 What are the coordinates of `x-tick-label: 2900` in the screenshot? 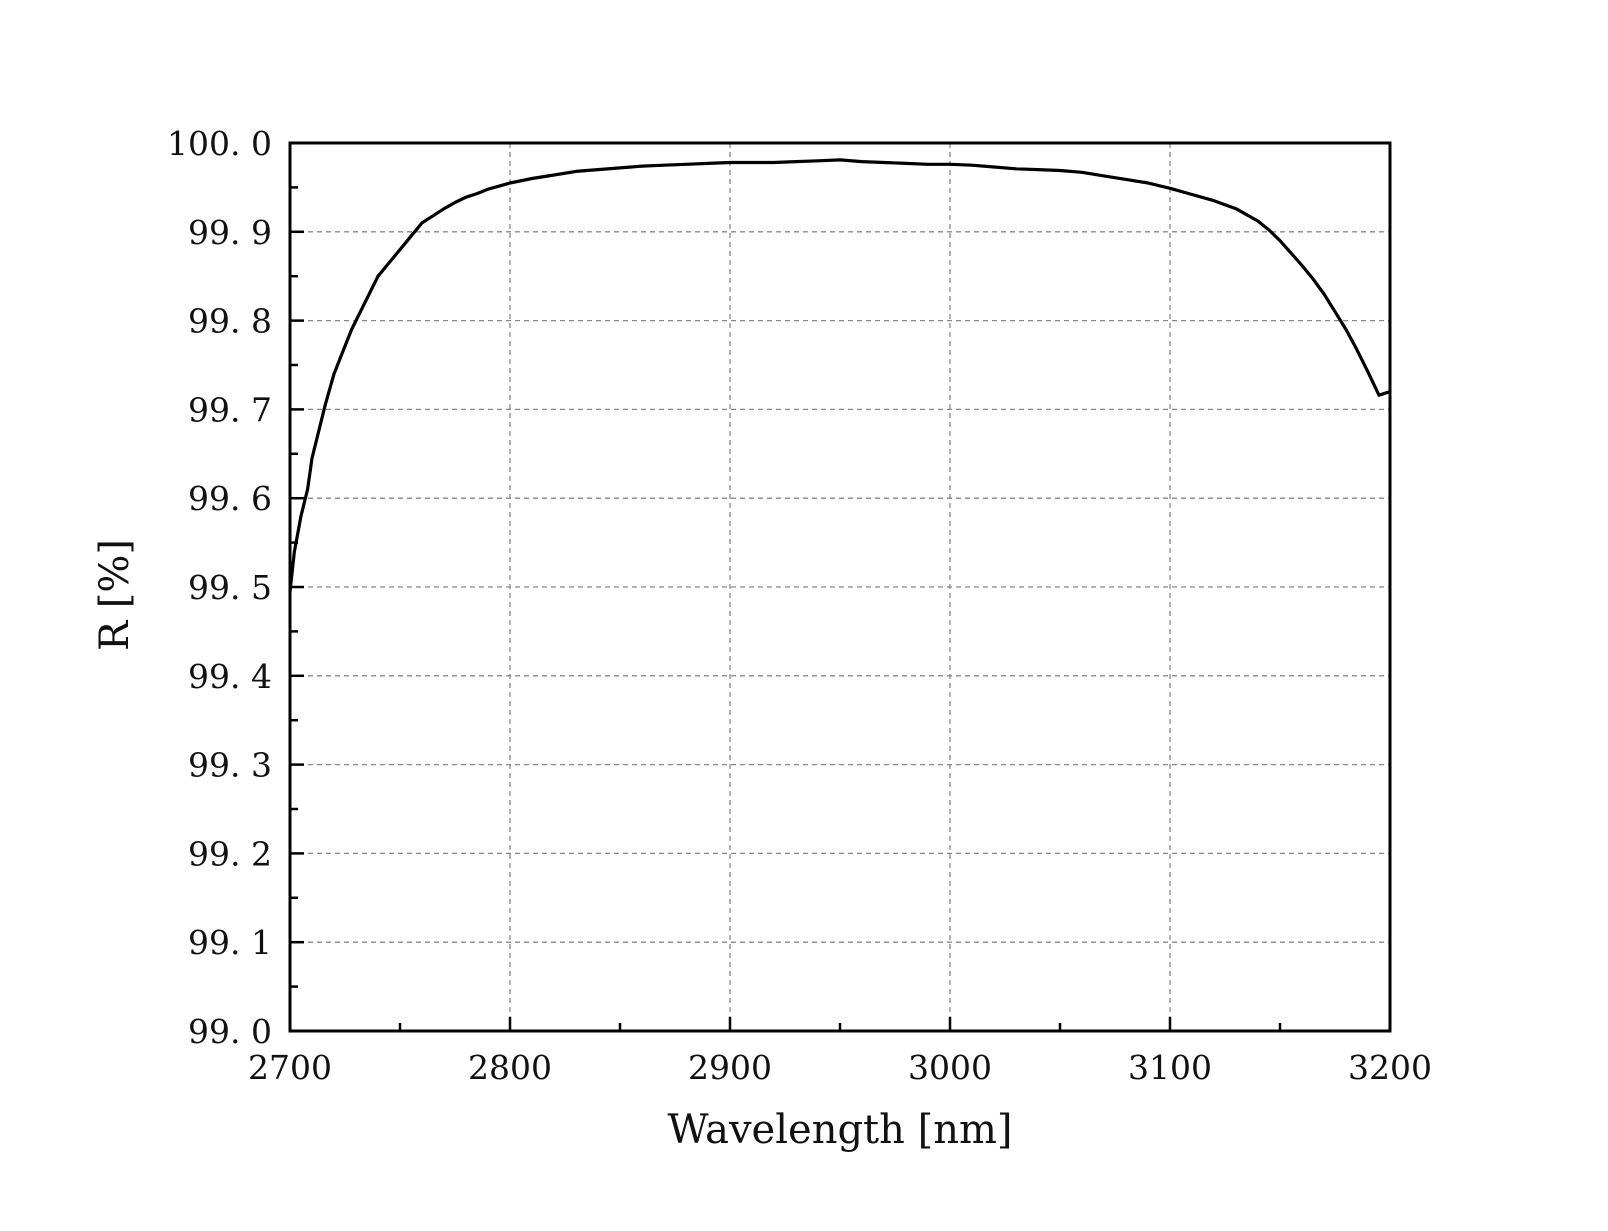 It's located at (730, 1067).